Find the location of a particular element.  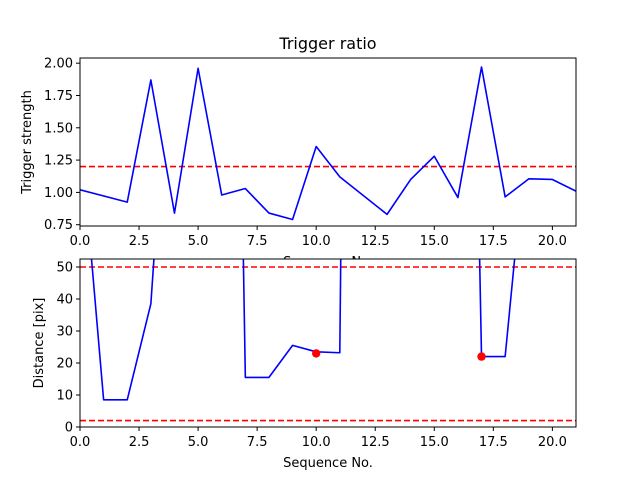

trigger-x-label-clip: Sequence No. is located at coordinates (328, 262).